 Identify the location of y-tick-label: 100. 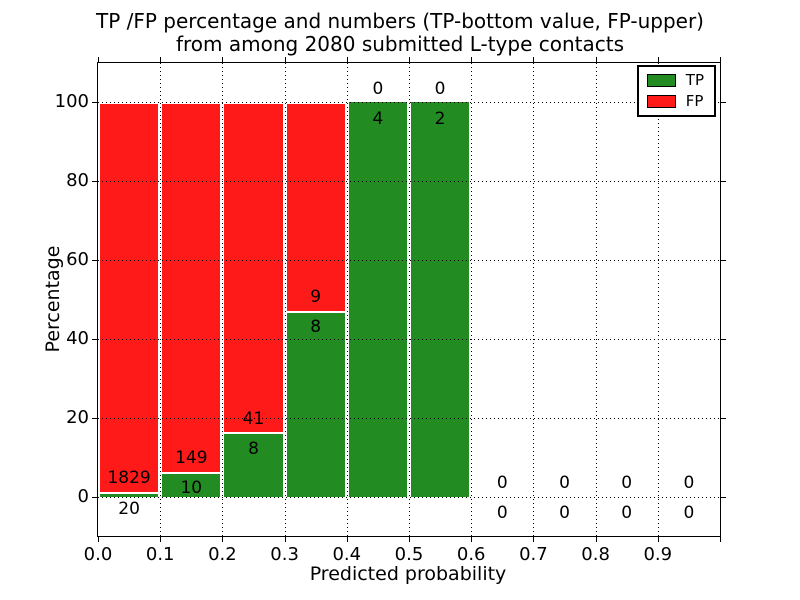
(71, 102).